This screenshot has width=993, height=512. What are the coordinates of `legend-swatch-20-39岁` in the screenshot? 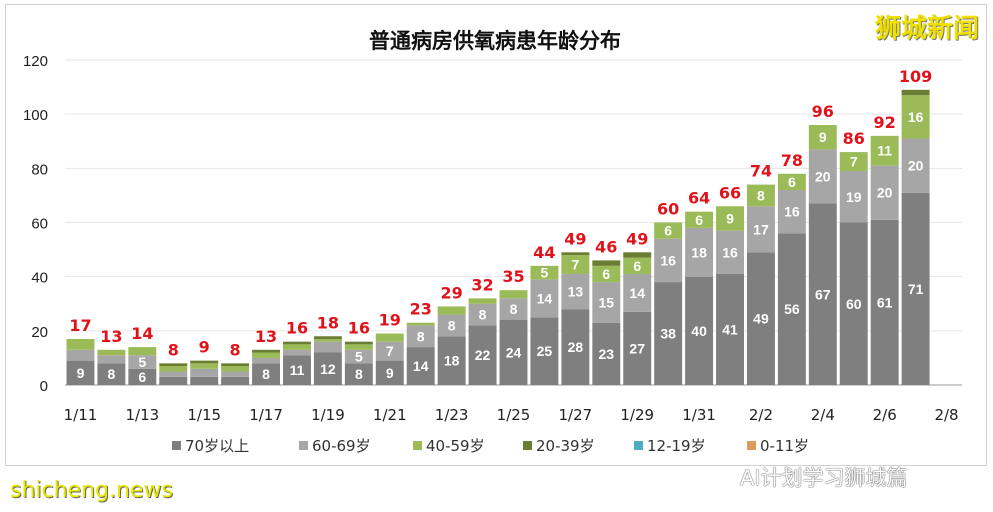 It's located at (527, 445).